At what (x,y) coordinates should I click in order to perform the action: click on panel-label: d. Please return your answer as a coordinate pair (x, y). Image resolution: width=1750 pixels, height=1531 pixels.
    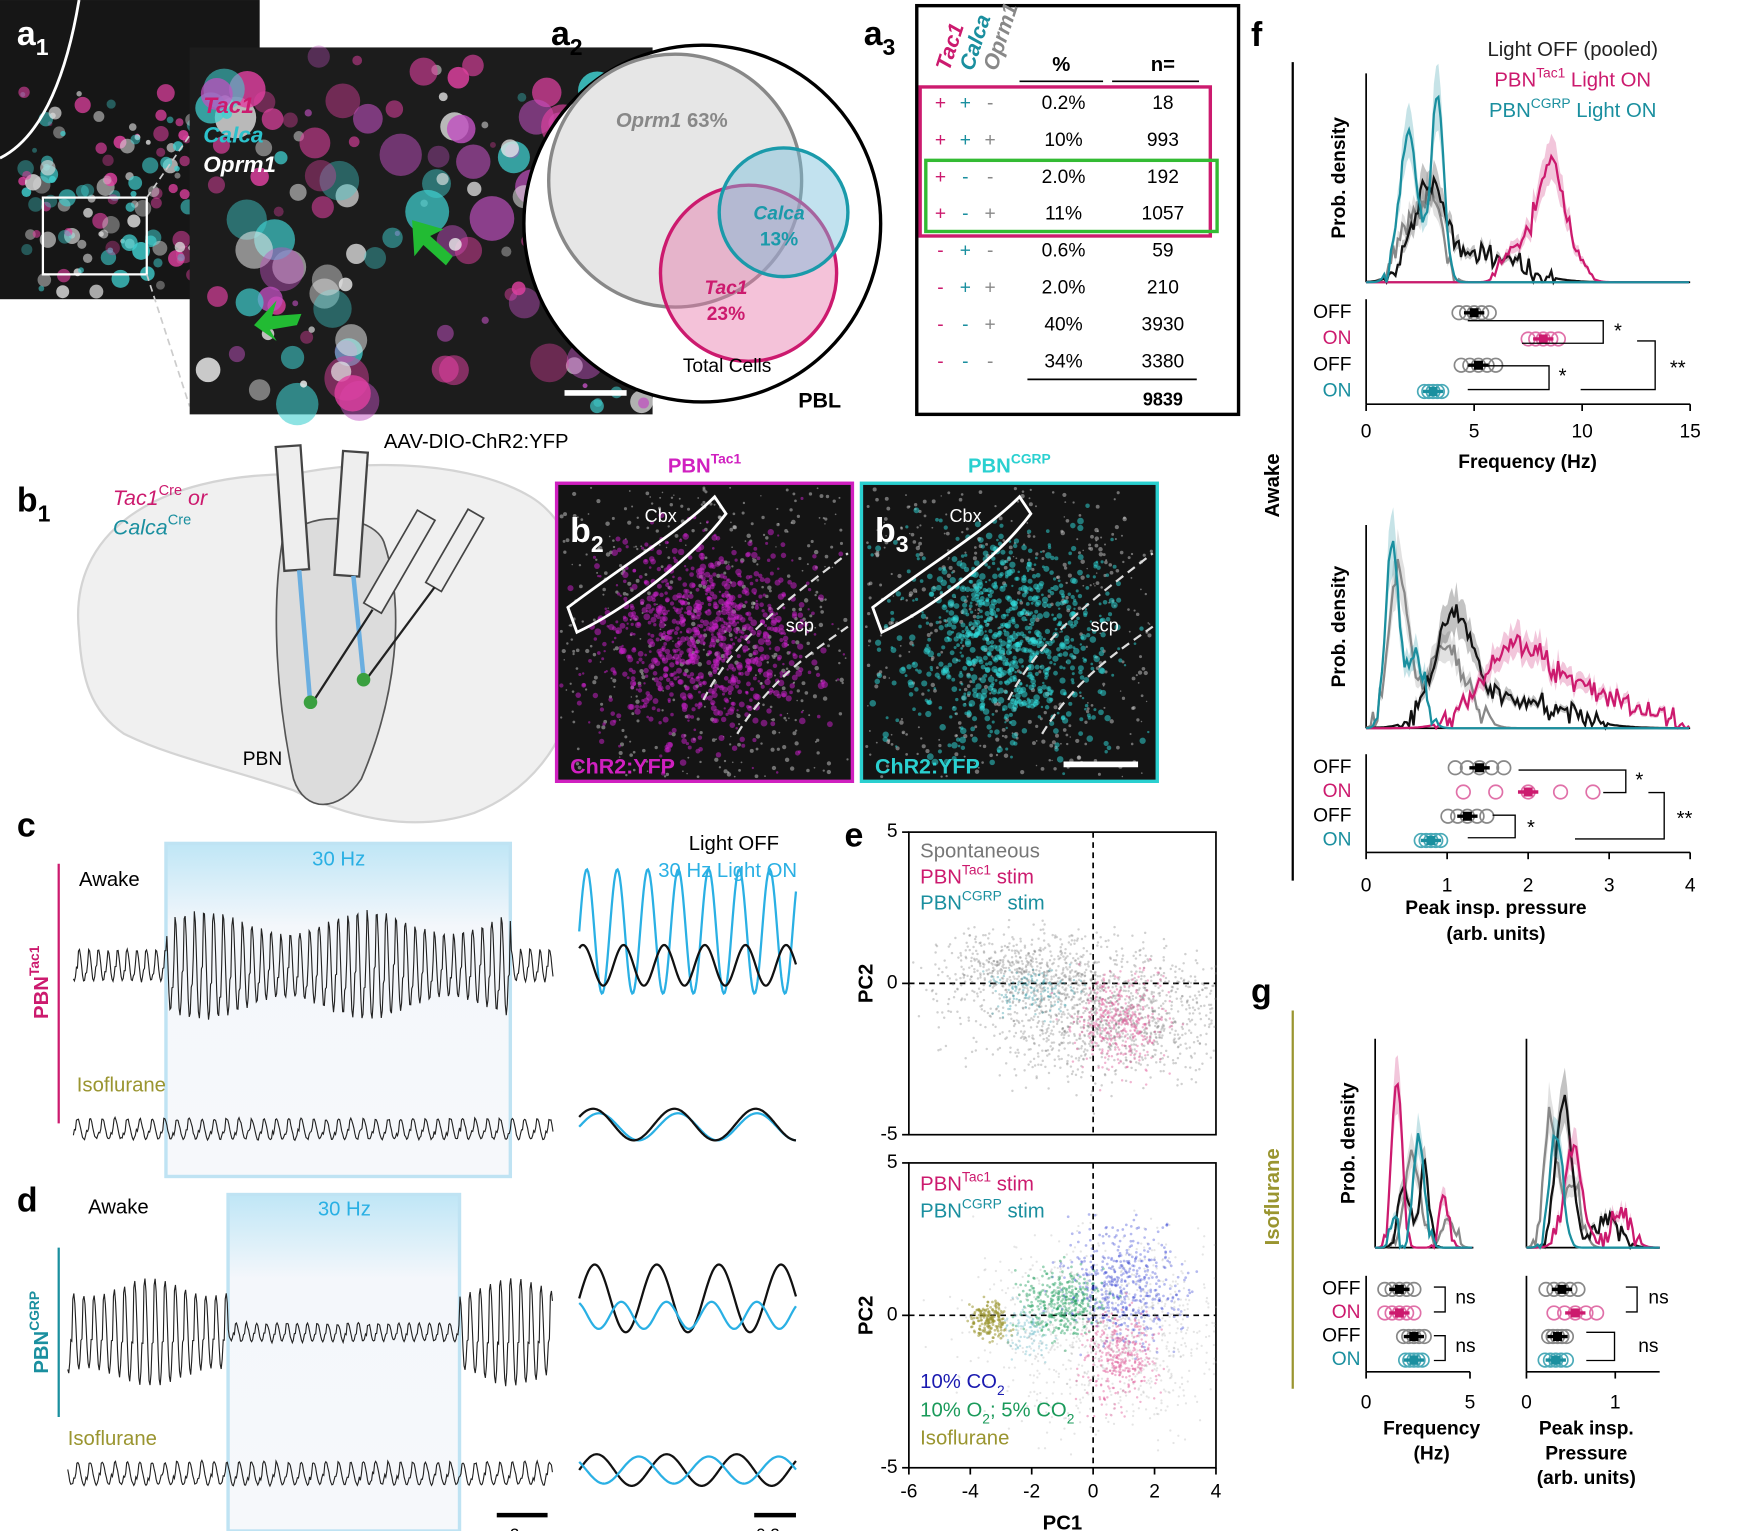
    Looking at the image, I should click on (27, 1200).